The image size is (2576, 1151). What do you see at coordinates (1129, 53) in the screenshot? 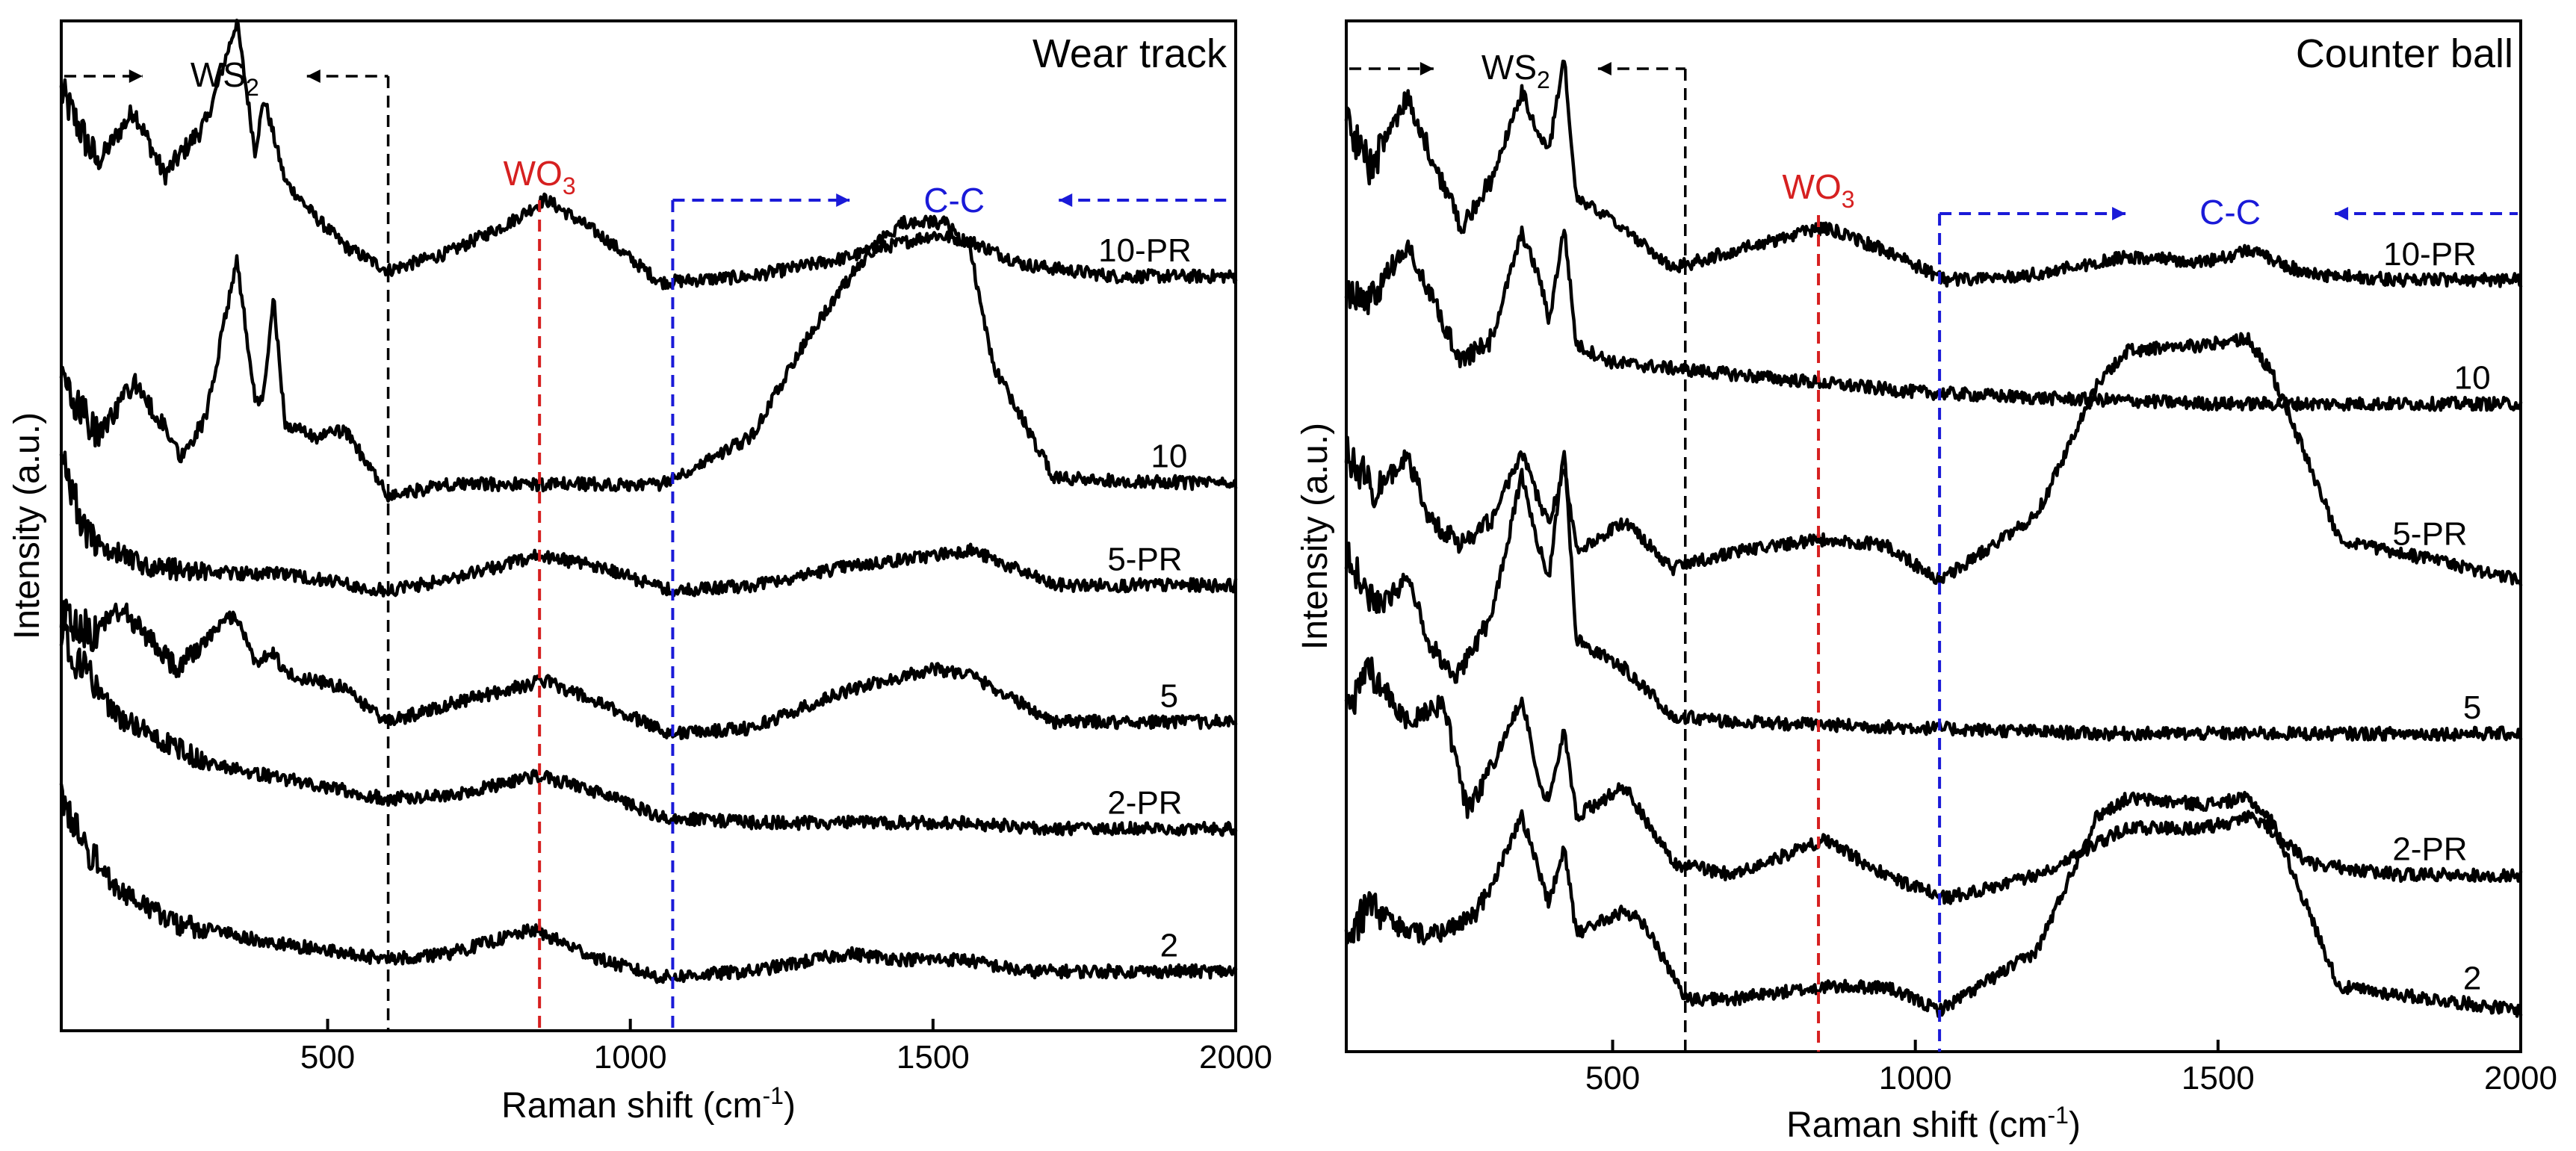
I see `panel-title: Wear track` at bounding box center [1129, 53].